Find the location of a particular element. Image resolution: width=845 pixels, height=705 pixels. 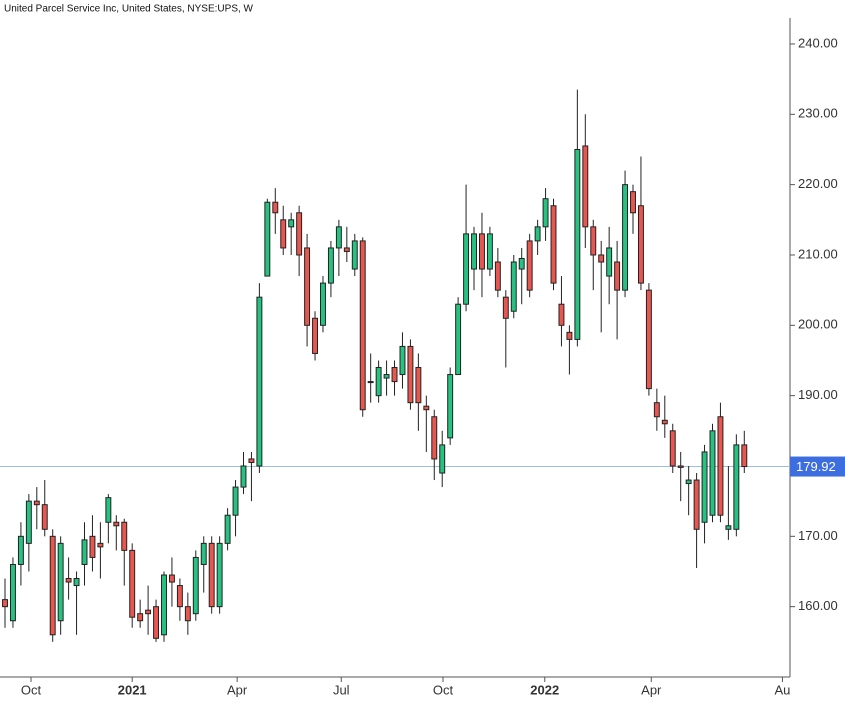

y-tick-label: 240.00 is located at coordinates (818, 42).